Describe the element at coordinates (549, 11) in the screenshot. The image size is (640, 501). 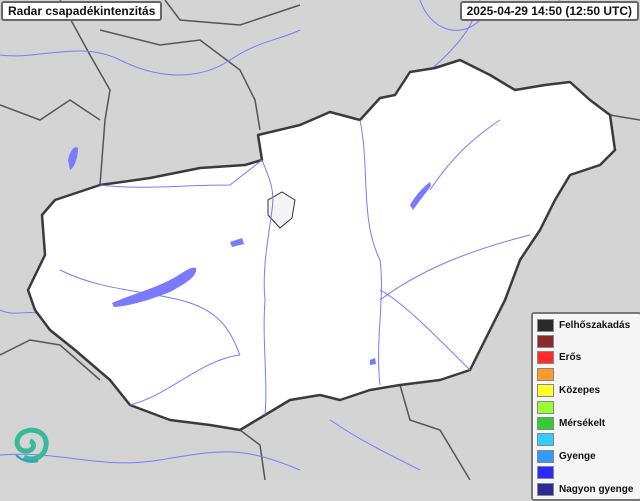
I see `timestamp: 2025-04-29 14:50 (12:50 UTC)` at that location.